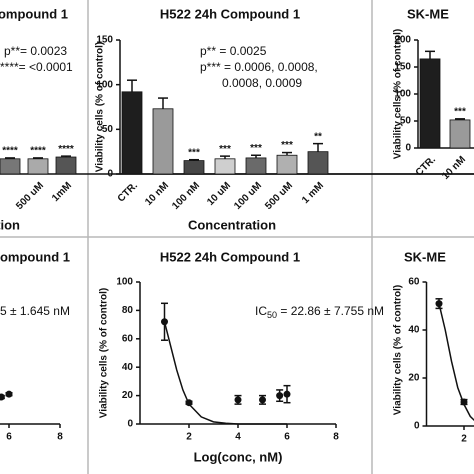  I want to click on annotation: p*** = 0.0006, 0.0008,, so click(259, 67).